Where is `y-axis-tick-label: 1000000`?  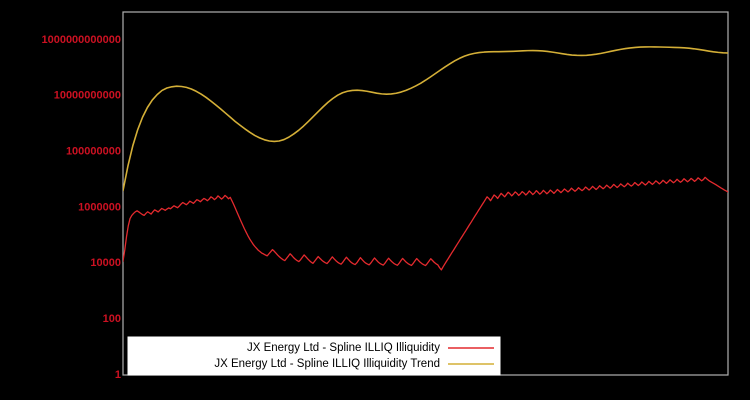 y-axis-tick-label: 1000000 is located at coordinates (99, 207).